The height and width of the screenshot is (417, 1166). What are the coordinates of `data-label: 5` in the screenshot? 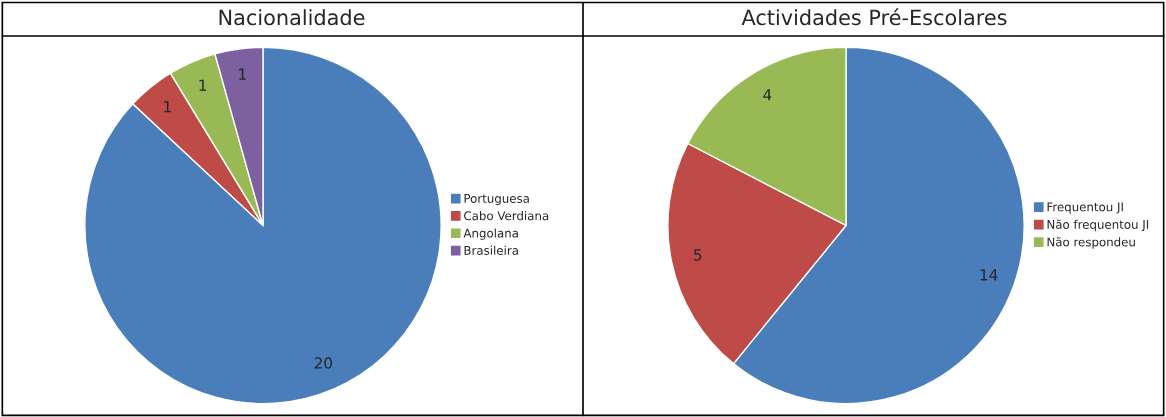 It's located at (698, 255).